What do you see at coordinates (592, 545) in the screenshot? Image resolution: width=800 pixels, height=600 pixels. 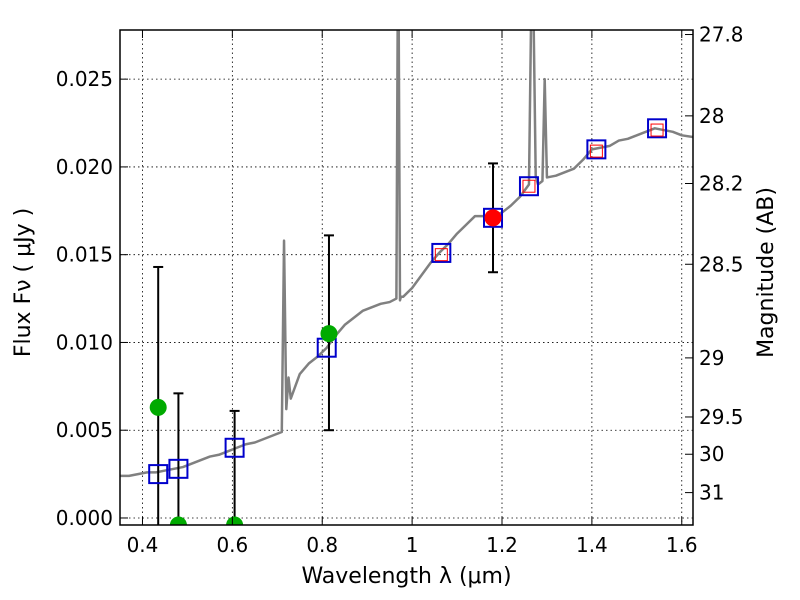 I see `x-tick-label: 1.4` at bounding box center [592, 545].